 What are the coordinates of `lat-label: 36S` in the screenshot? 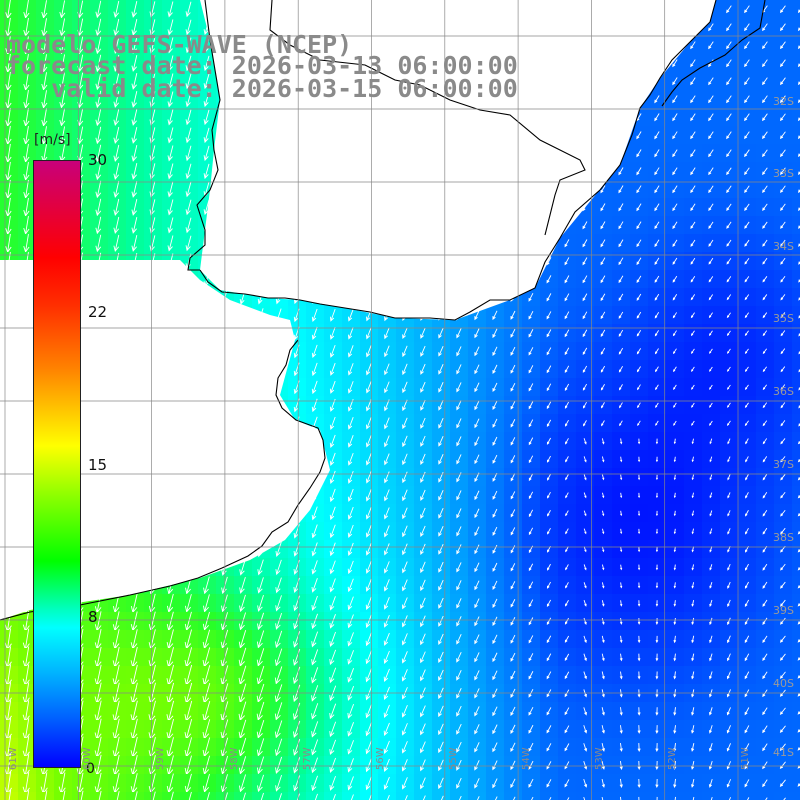 It's located at (783, 391).